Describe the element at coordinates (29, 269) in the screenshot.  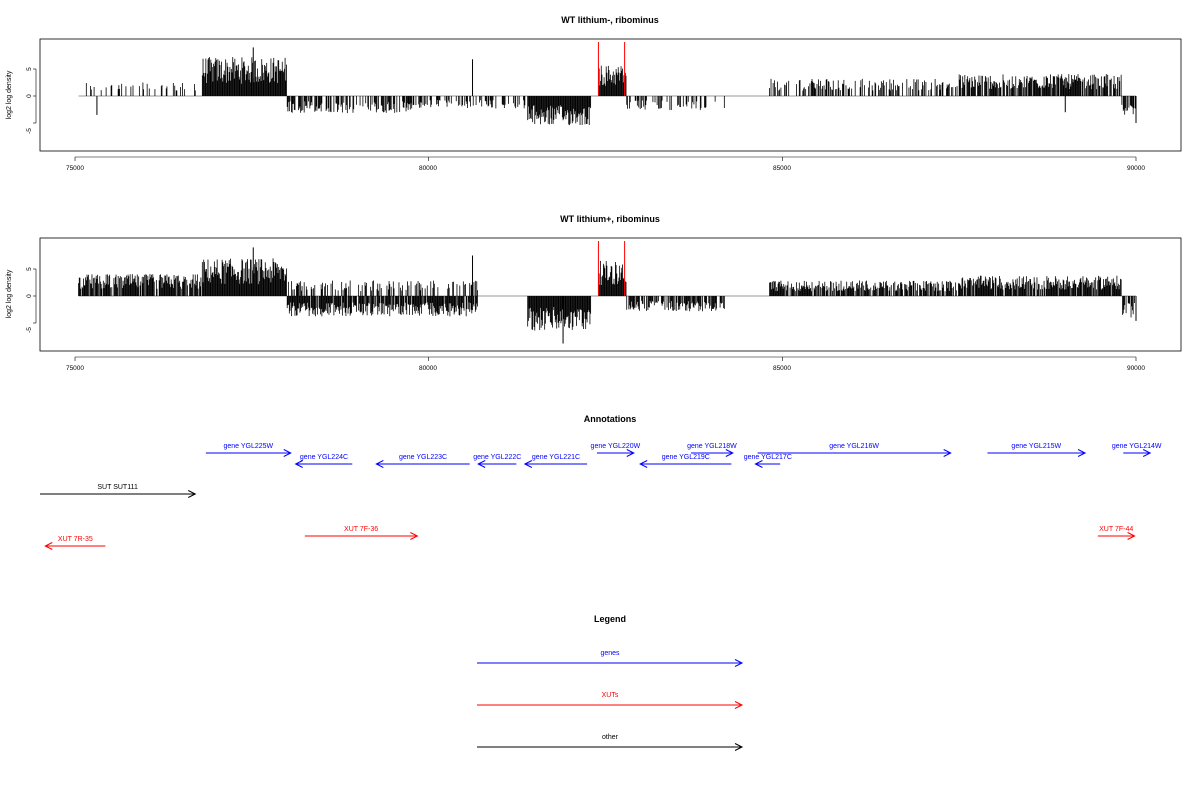
I see `panel-2-ytick-label: 5` at that location.